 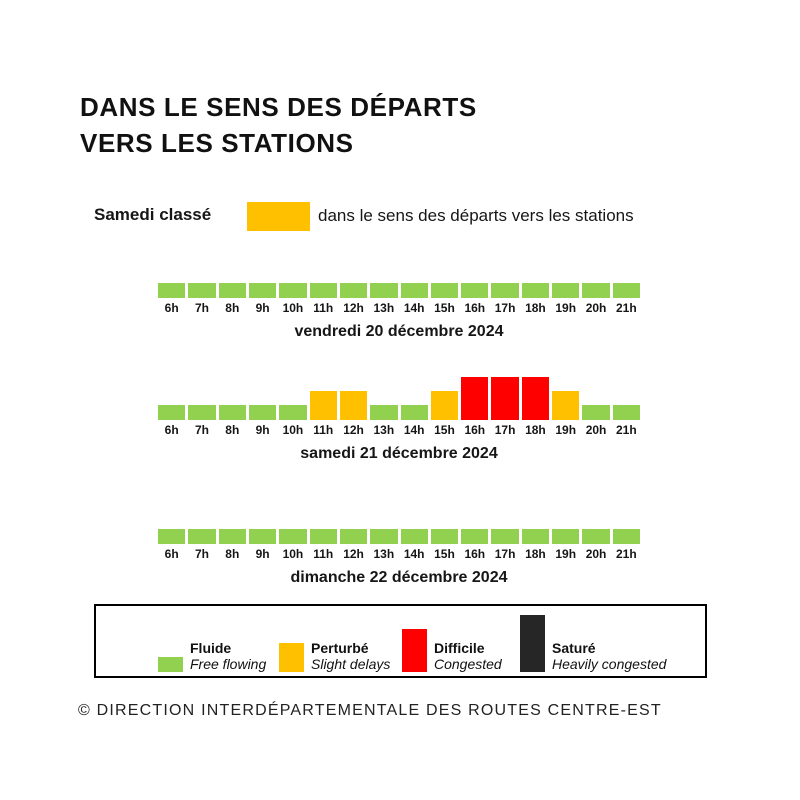 I want to click on legend-text: Fluide Free flowing, so click(x=228, y=656).